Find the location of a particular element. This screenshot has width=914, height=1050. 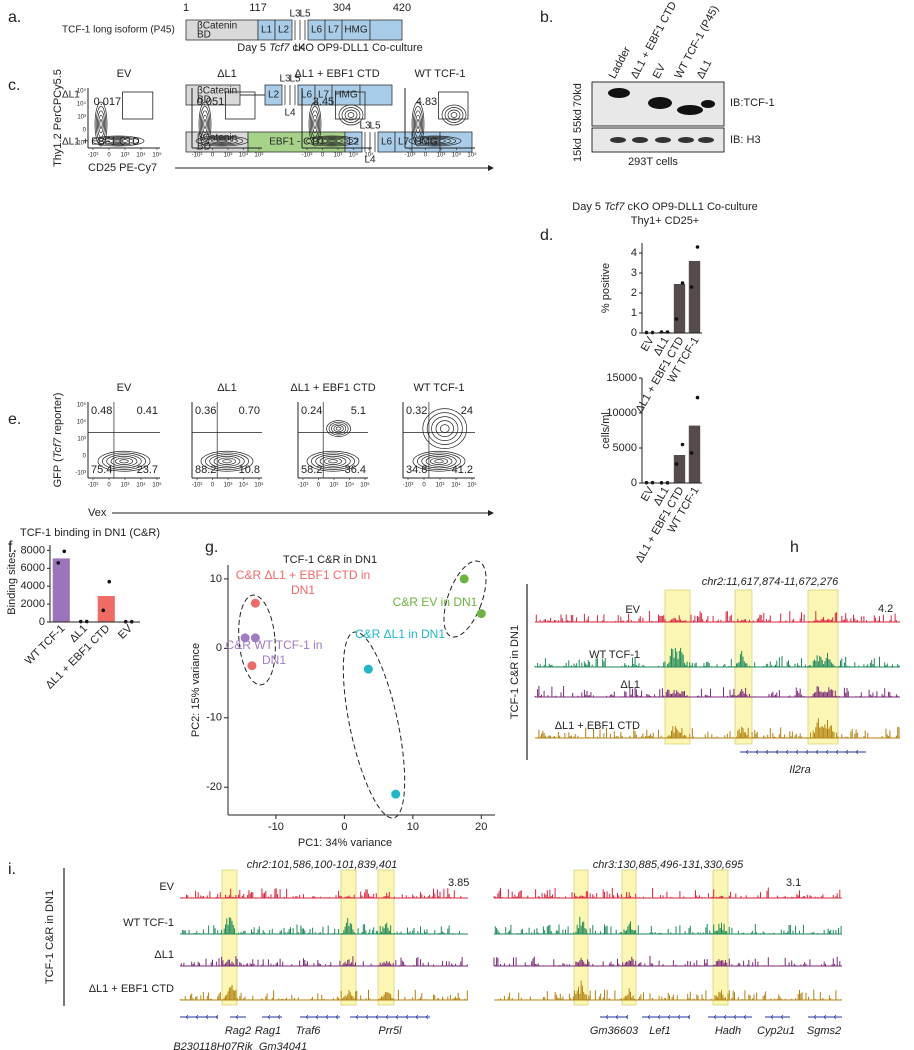

quadrant-value: 0.48 is located at coordinates (101, 411).